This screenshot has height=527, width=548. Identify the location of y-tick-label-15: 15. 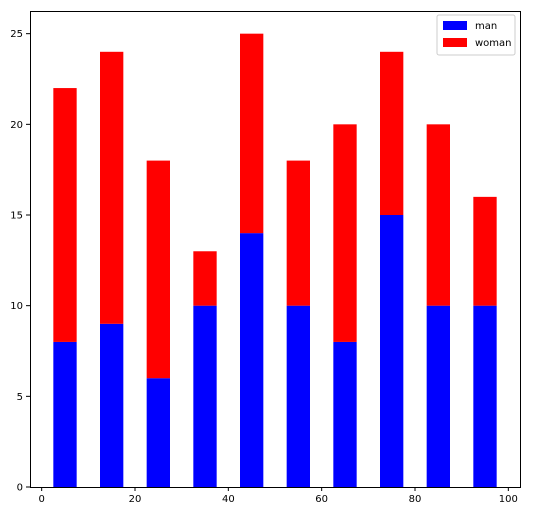
(16, 216).